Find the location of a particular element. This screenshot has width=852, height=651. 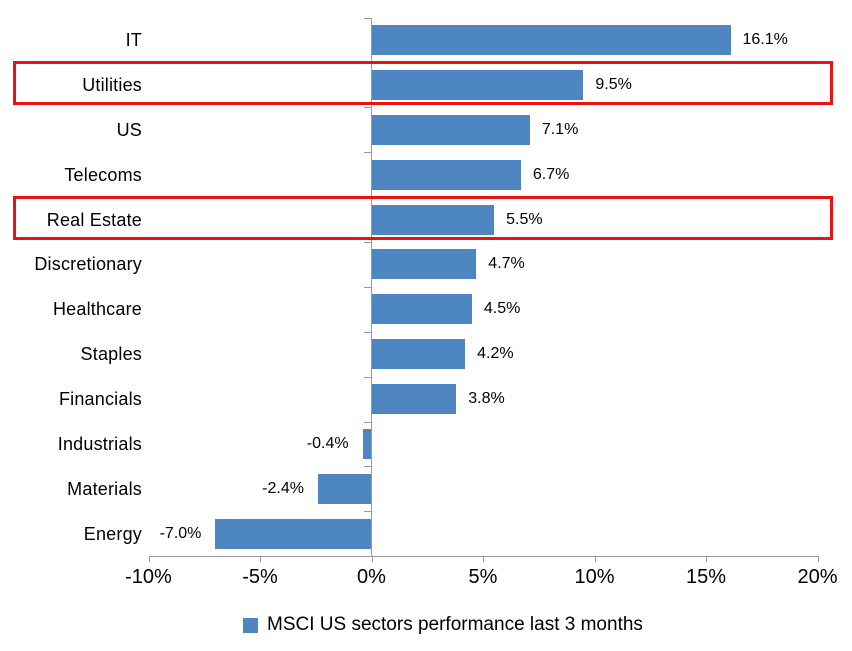

value-axis-tick-label: 5% is located at coordinates (483, 577).